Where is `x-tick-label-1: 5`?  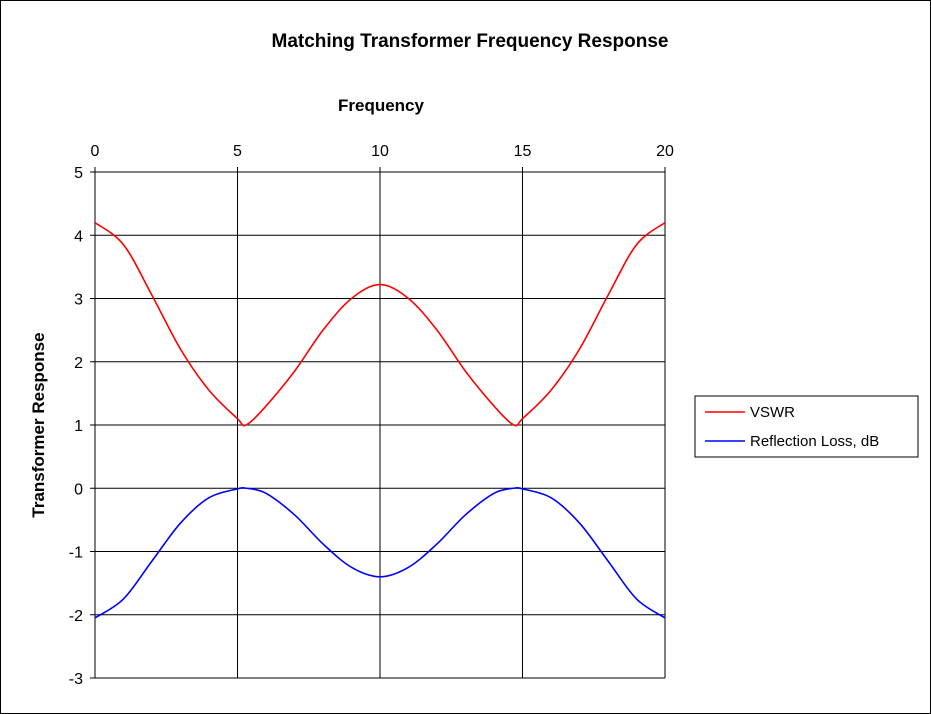 x-tick-label-1: 5 is located at coordinates (237, 151).